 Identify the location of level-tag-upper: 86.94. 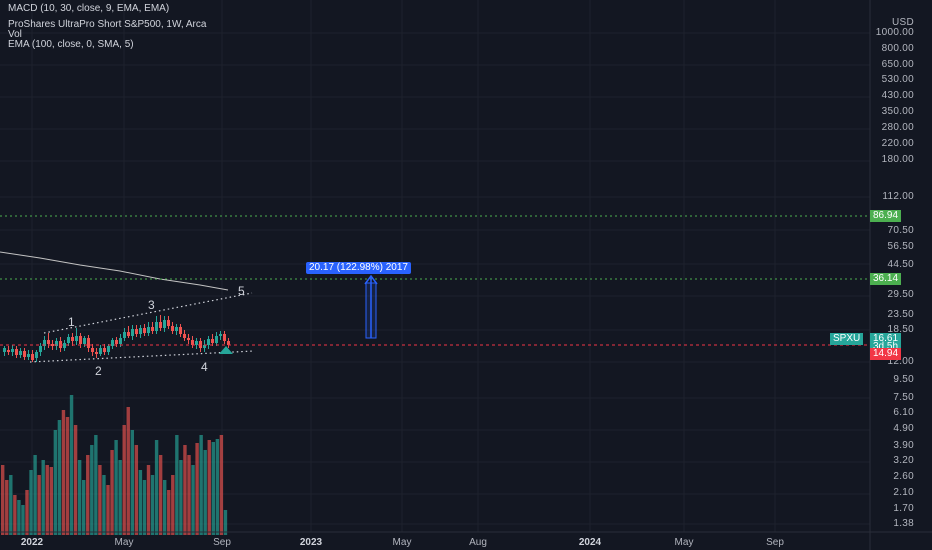
(886, 216).